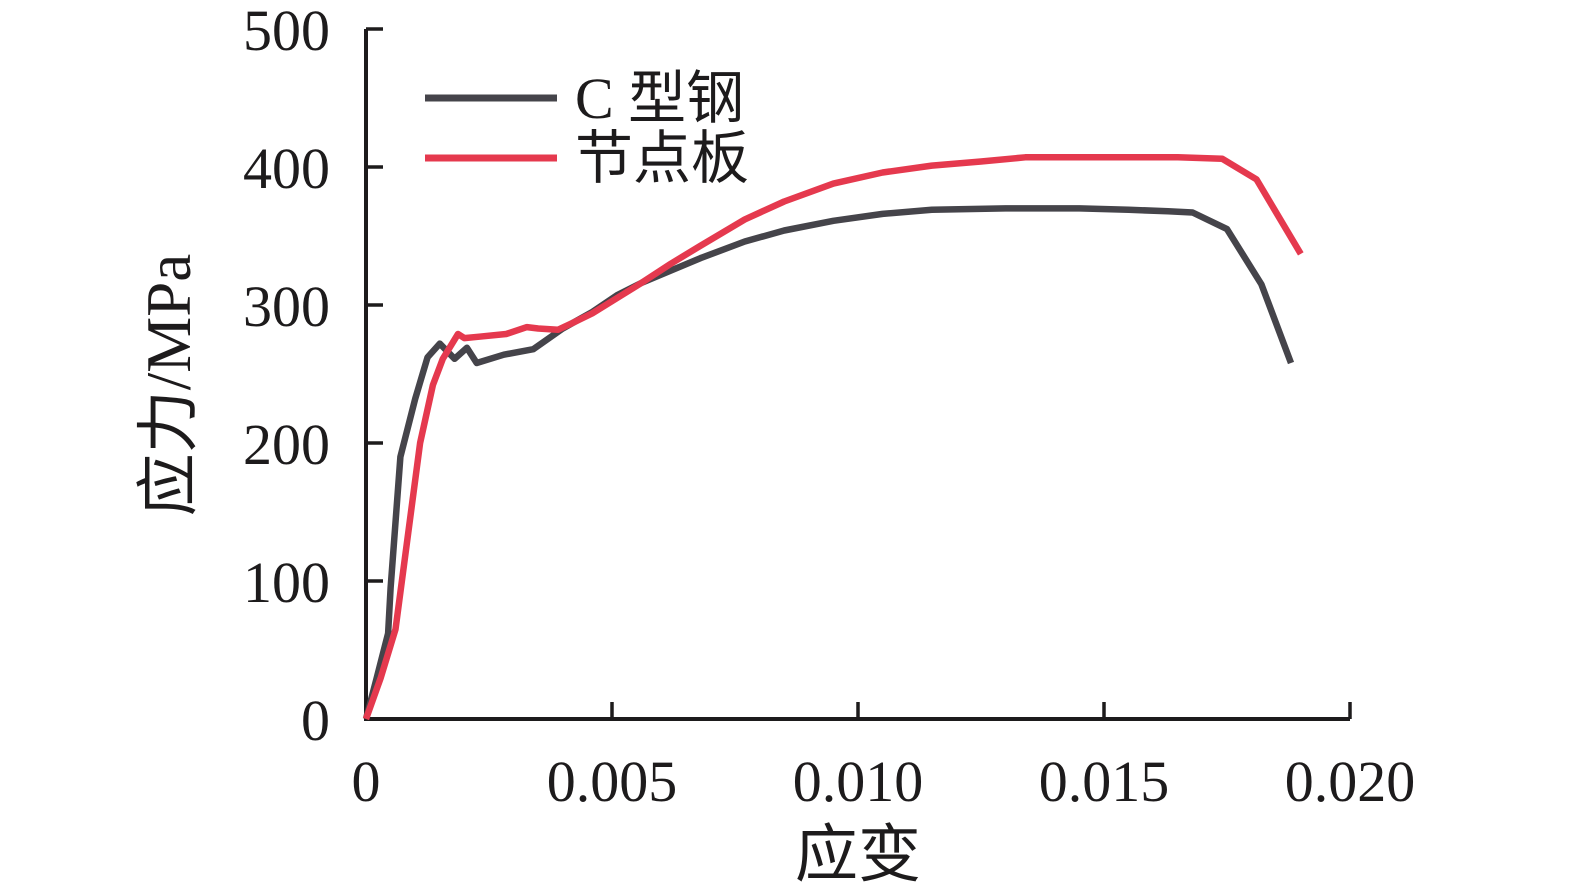 This screenshot has height=888, width=1575. I want to click on y-tick-label: 100, so click(286, 582).